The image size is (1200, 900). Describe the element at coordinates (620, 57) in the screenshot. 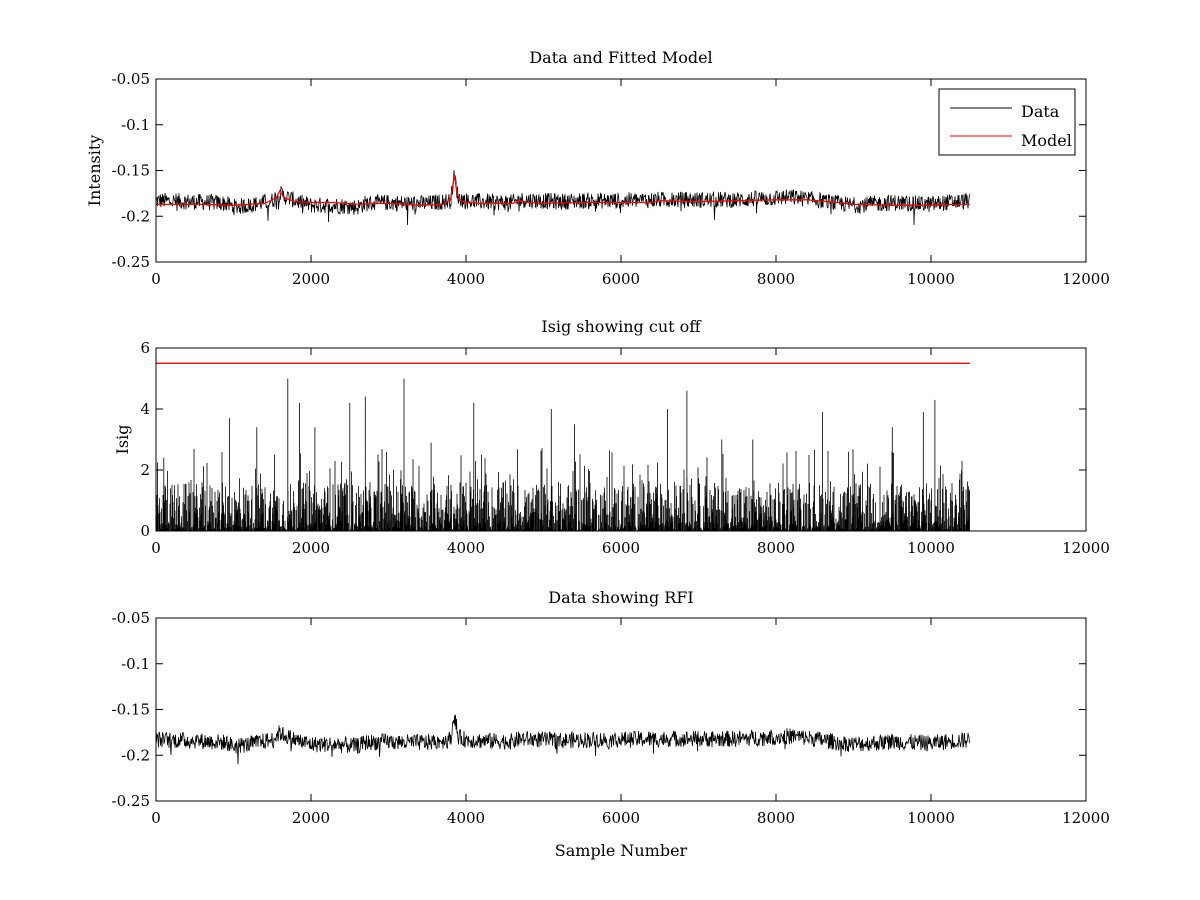

I see `panel-title: Data and Fitted Model` at that location.